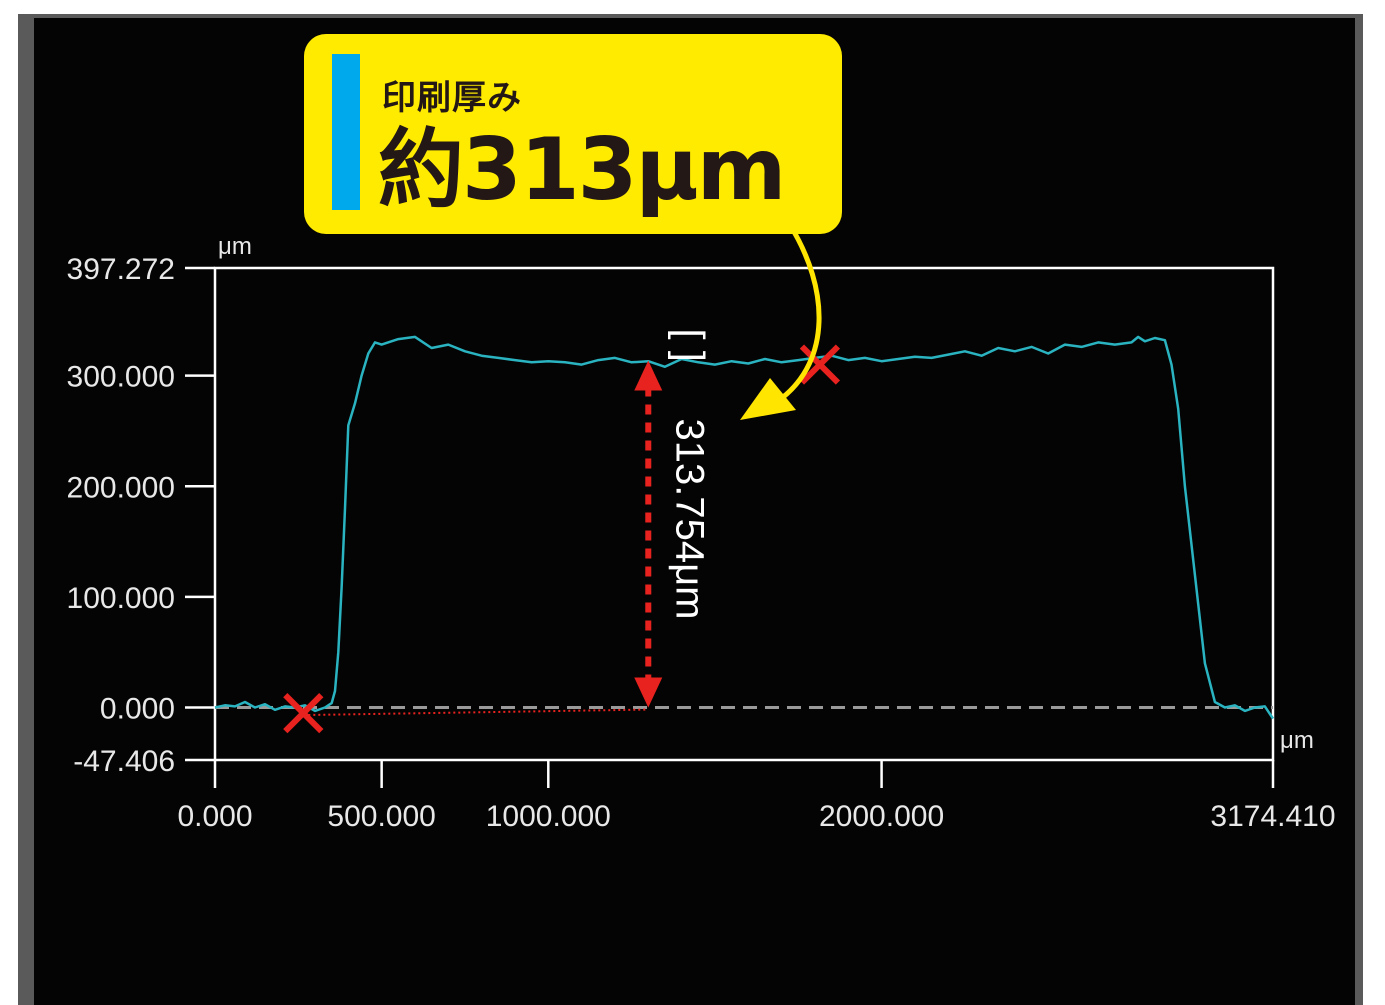 The image size is (1385, 1005). I want to click on callout-value: 約313μm, so click(582, 170).